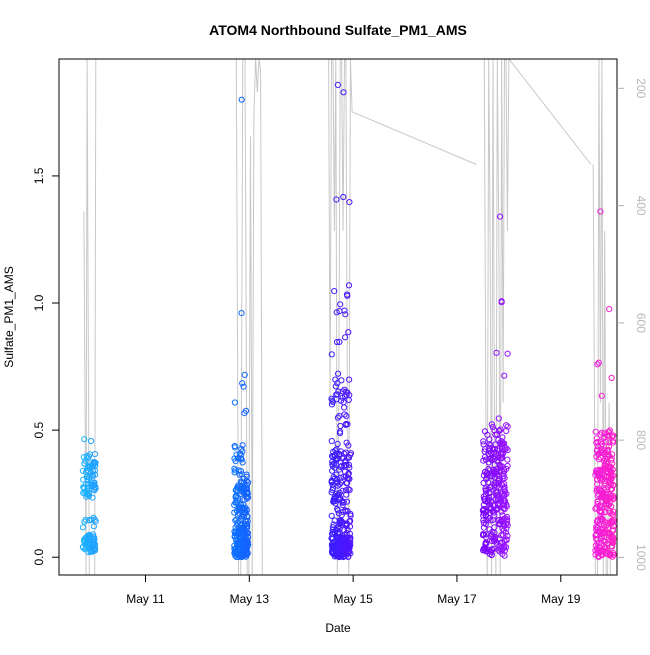 This screenshot has width=650, height=655. What do you see at coordinates (641, 557) in the screenshot?
I see `y2-tick-label: 1000` at bounding box center [641, 557].